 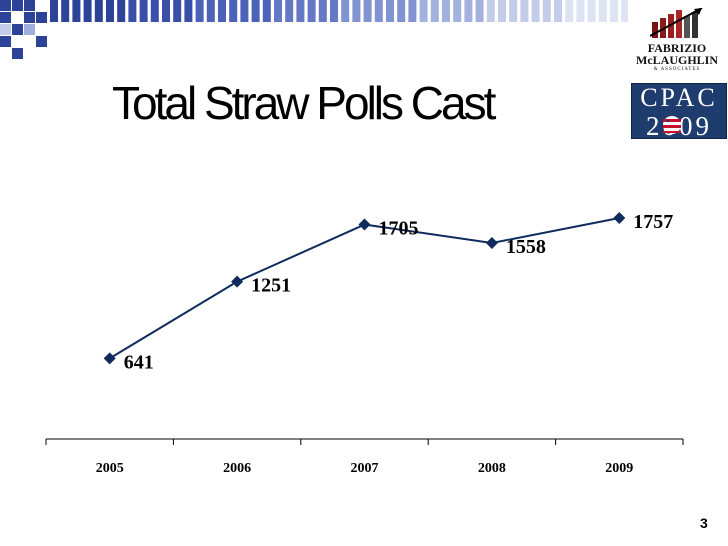 I want to click on data-label: 1757, so click(x=653, y=222).